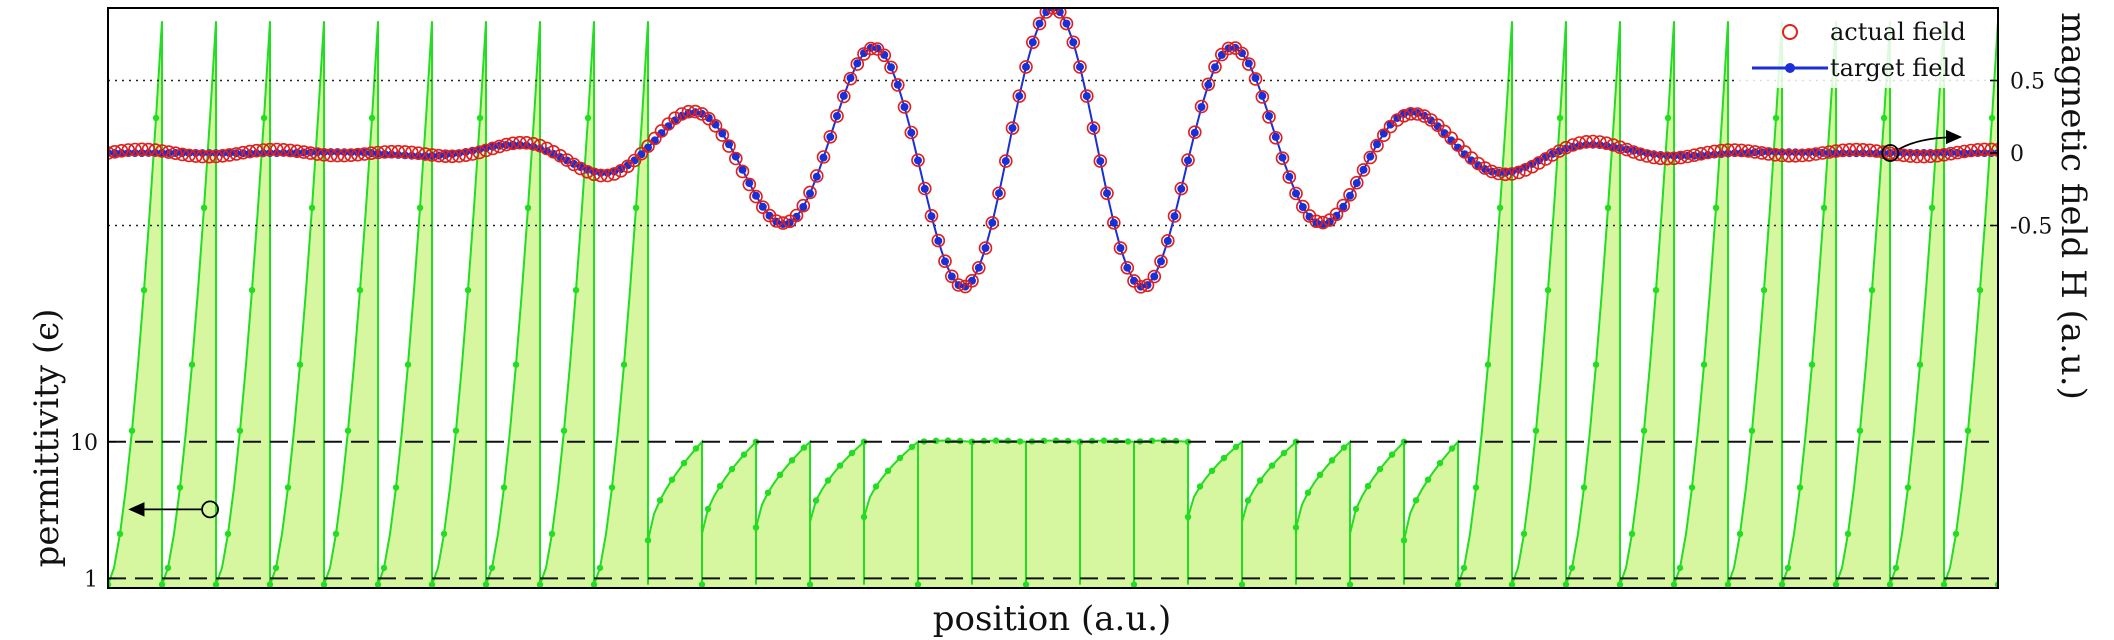 The image size is (2114, 640). I want to click on right-tick-label: -0.5, so click(2031, 227).